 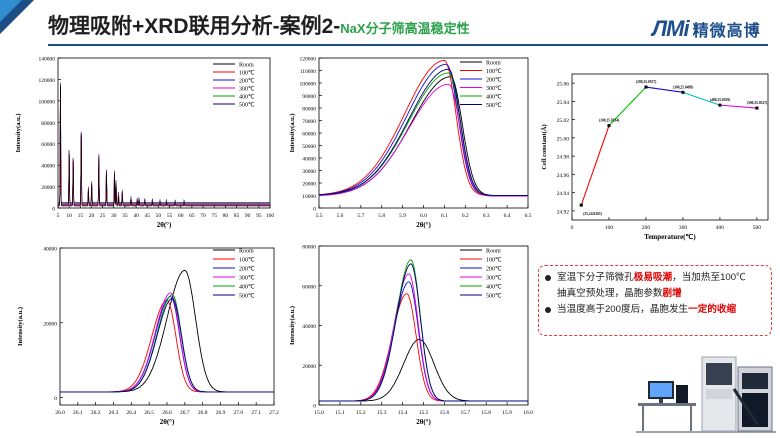 I want to click on data-label: (25,24.9263), so click(x=592, y=214).